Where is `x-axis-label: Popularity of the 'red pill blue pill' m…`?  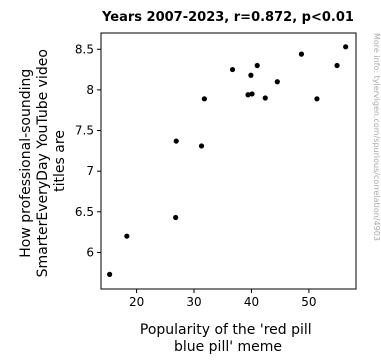 x-axis-label: Popularity of the 'red pill blue pill' m… is located at coordinates (228, 338).